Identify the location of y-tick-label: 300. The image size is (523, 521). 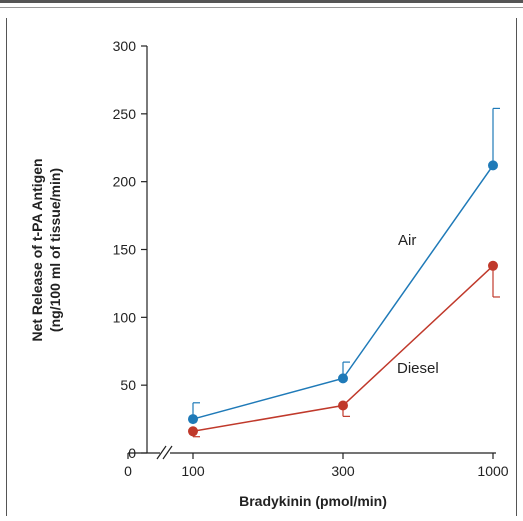
(125, 46).